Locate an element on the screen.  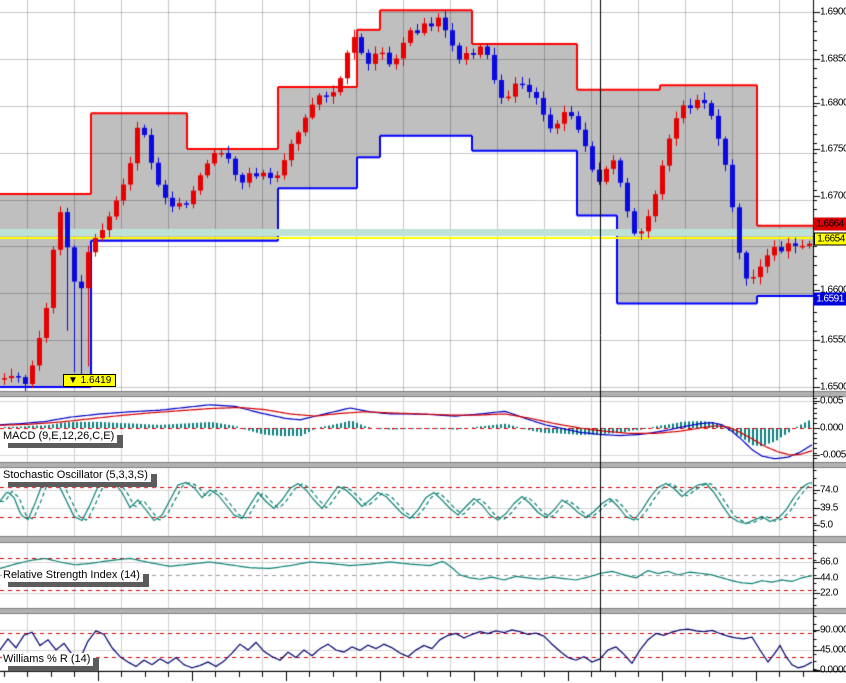
y-axis-label: 1.6750 is located at coordinates (833, 149).